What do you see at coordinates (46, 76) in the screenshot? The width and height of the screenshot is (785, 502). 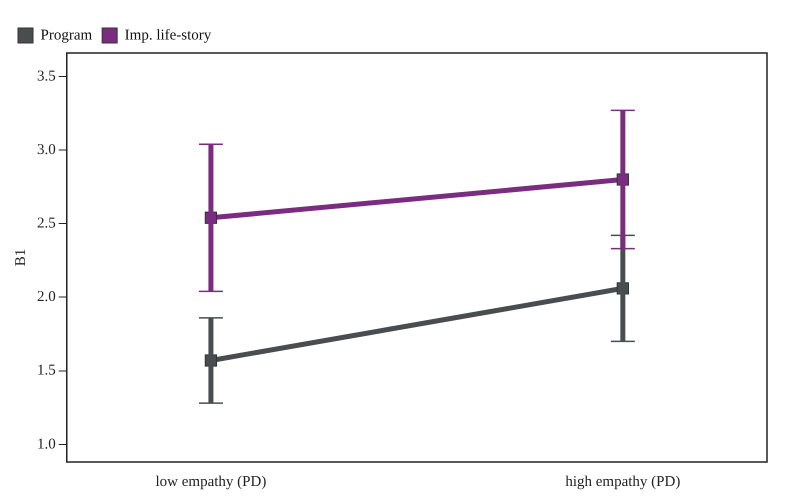 I see `y-tick-label: 3.5` at bounding box center [46, 76].